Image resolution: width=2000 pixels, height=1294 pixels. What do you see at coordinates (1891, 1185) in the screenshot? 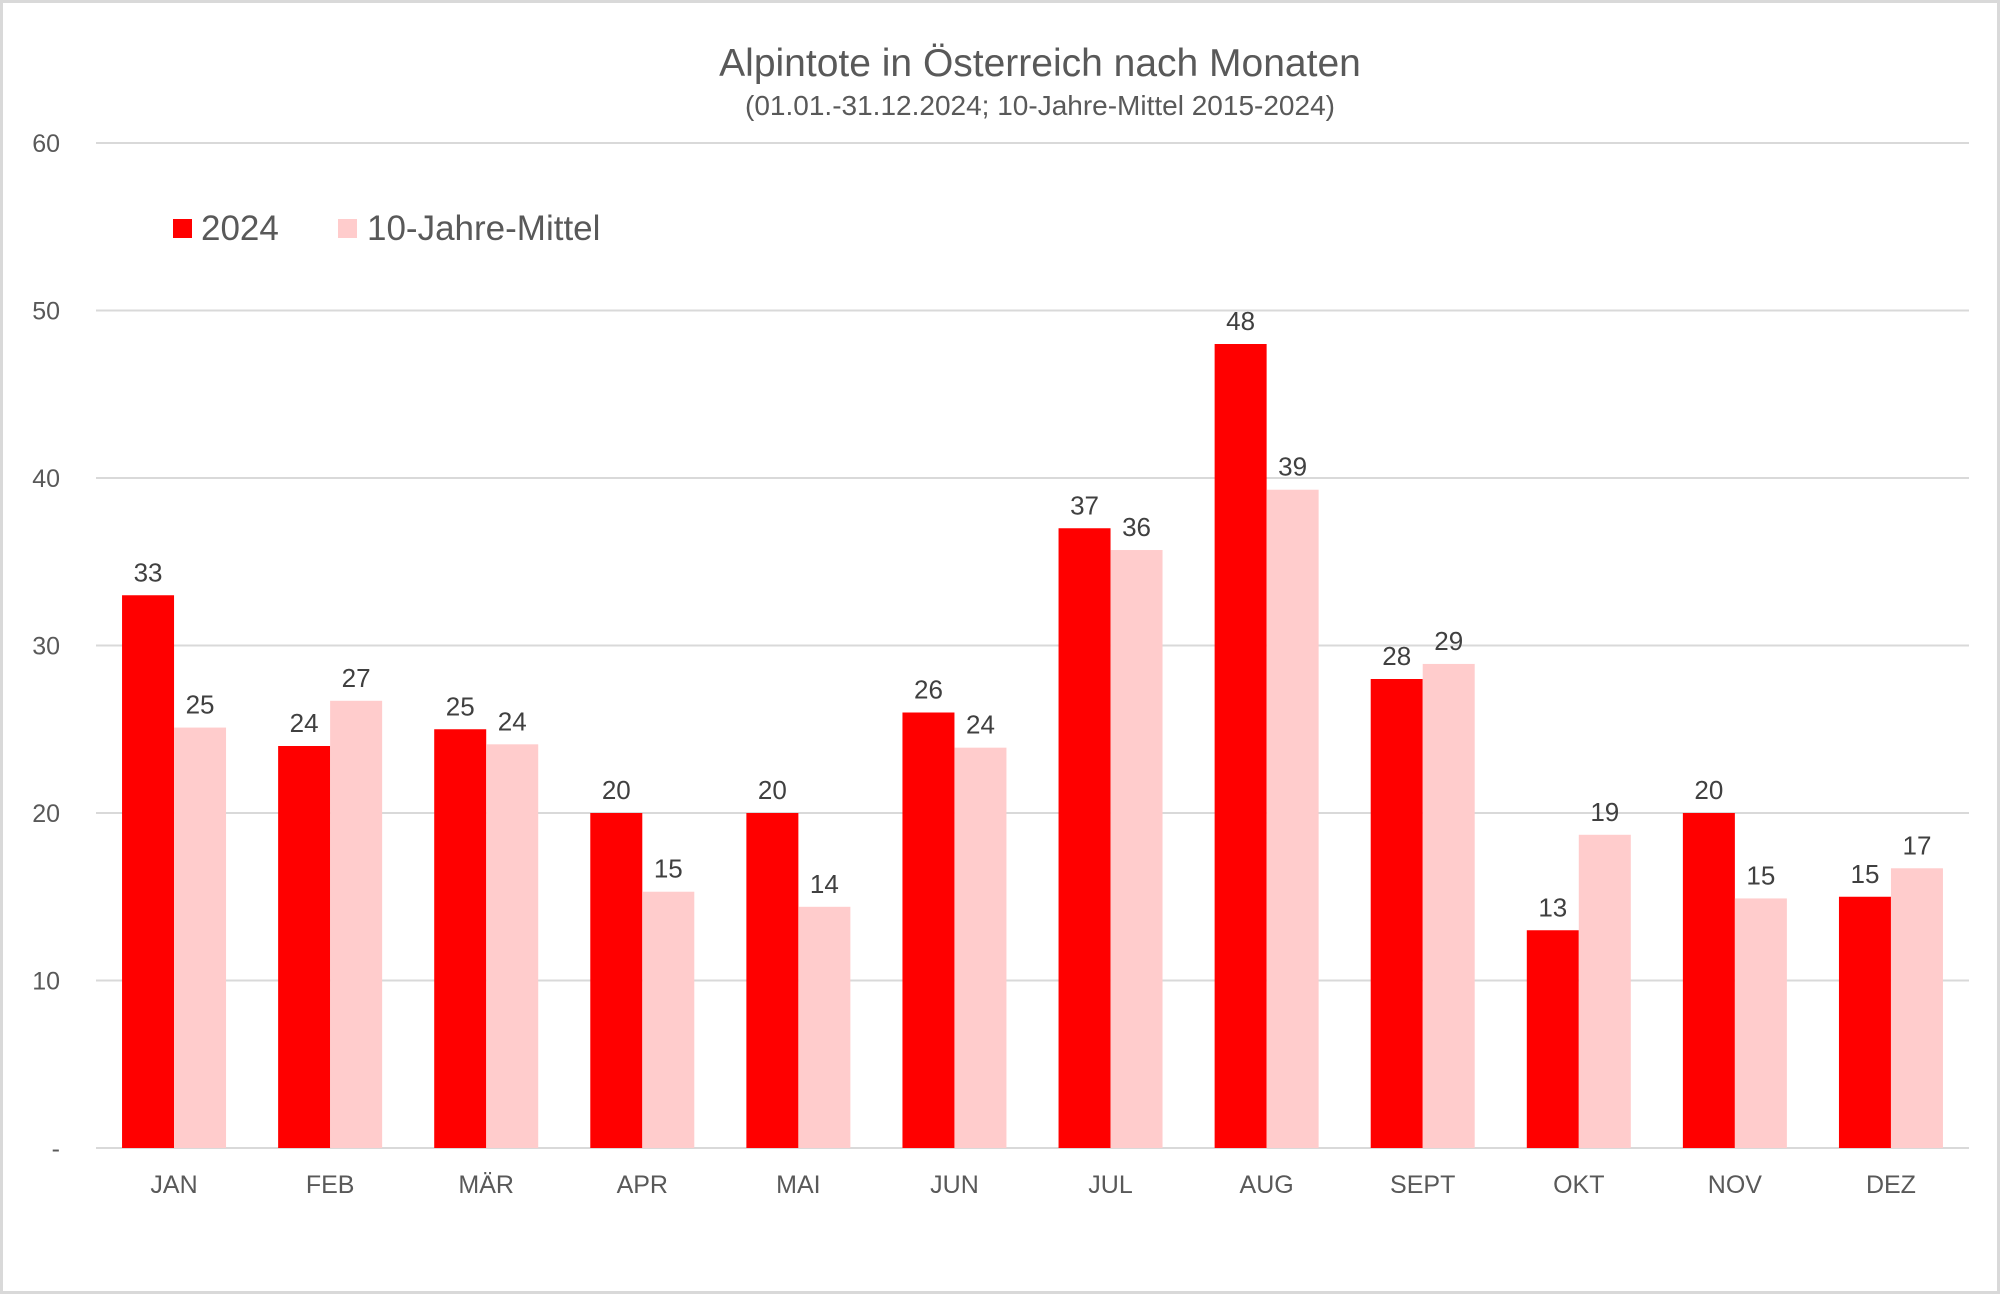
I see `x-tick-label: DEZ` at bounding box center [1891, 1185].